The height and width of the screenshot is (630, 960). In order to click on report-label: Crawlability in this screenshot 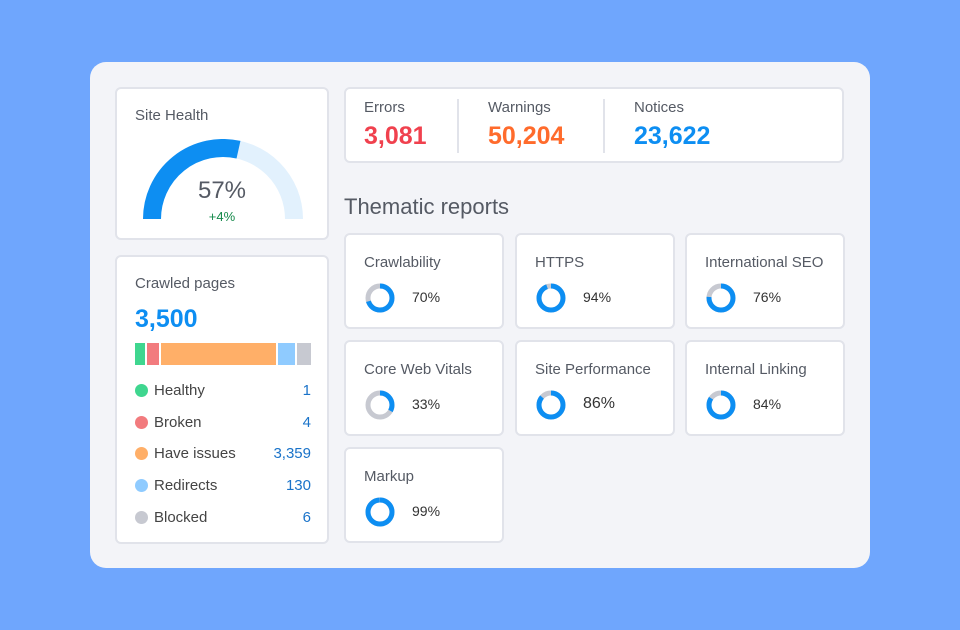, I will do `click(402, 262)`.